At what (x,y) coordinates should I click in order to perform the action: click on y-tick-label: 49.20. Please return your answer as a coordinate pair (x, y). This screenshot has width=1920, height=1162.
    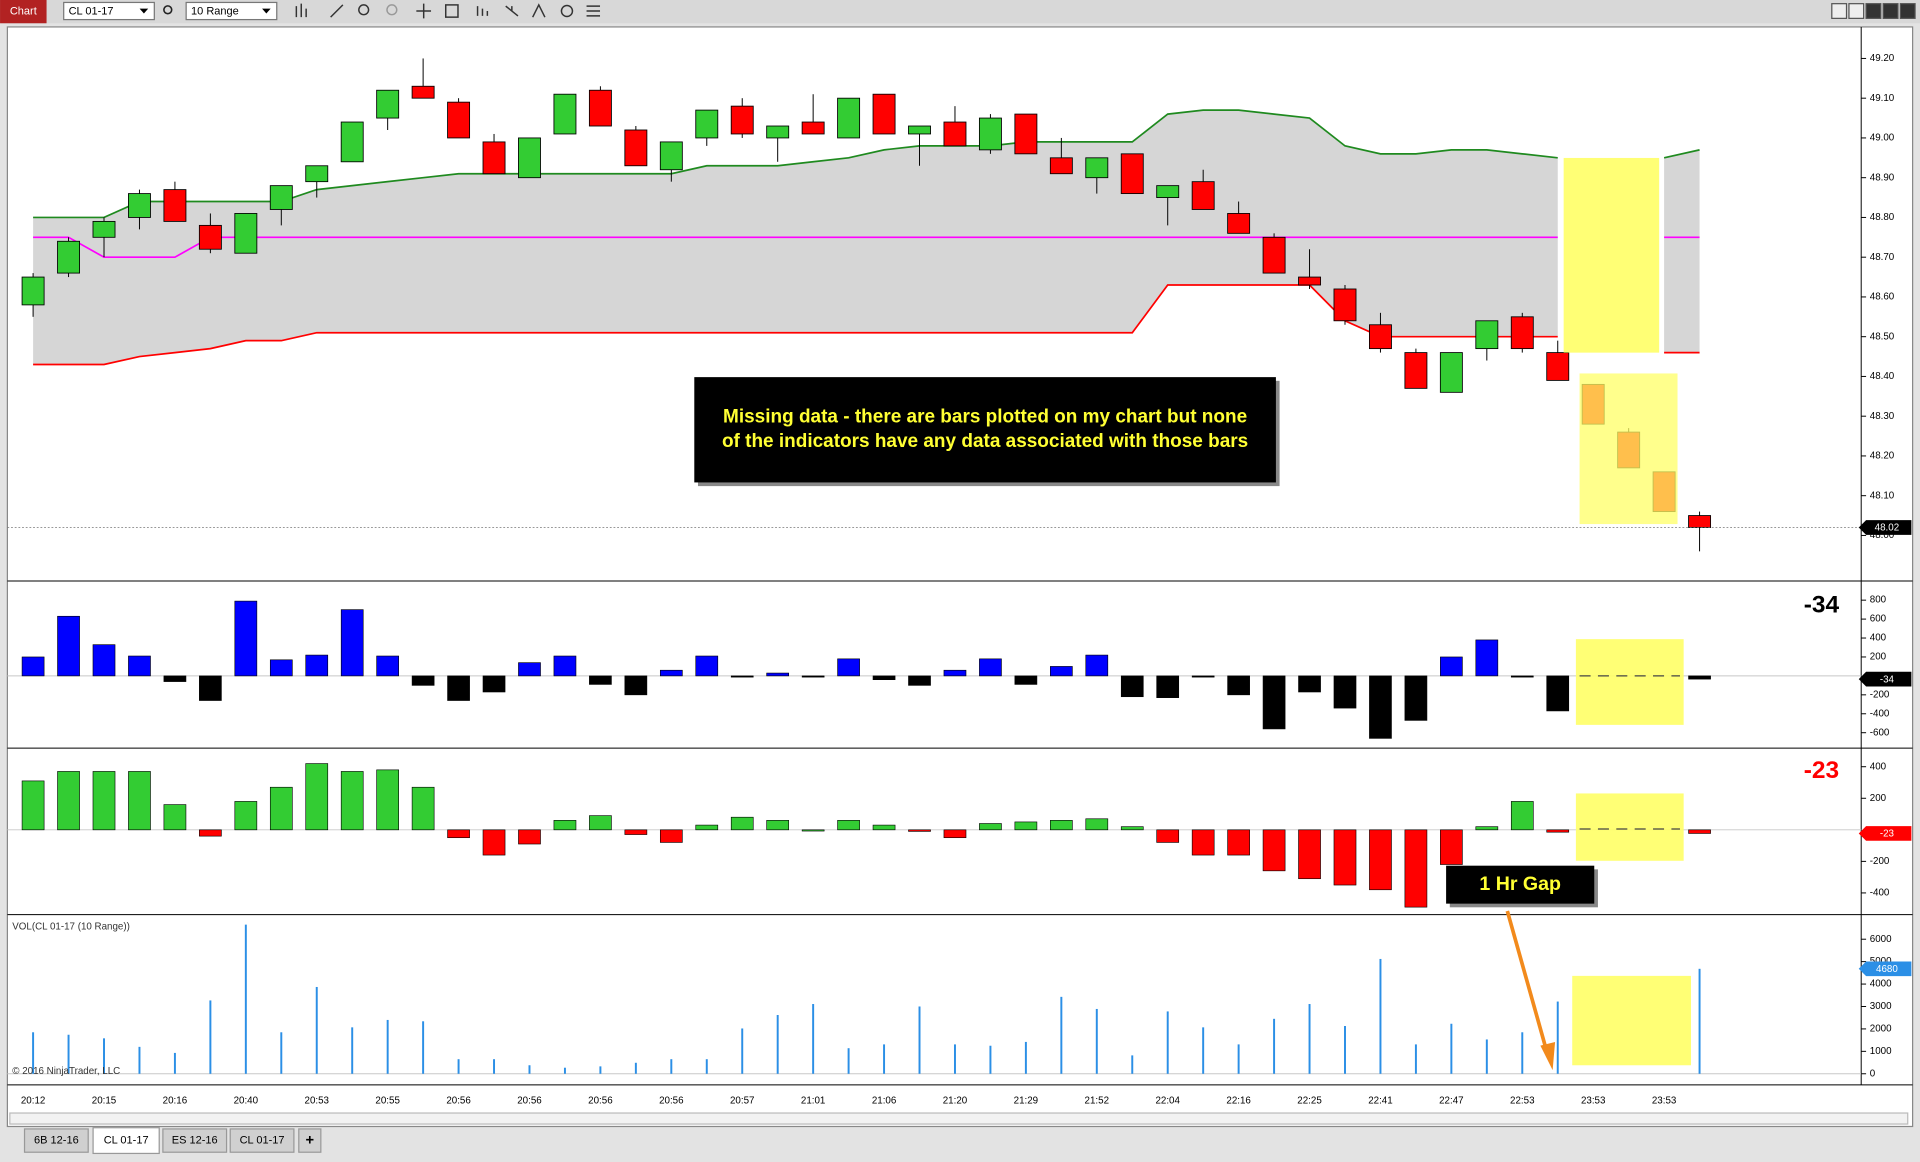
    Looking at the image, I should click on (1882, 58).